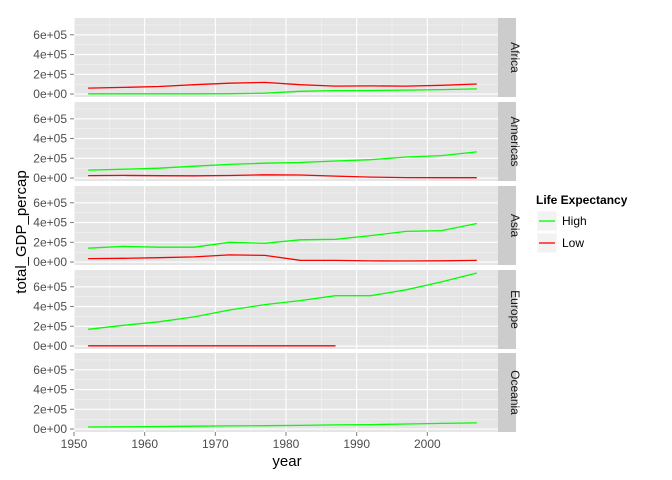 This screenshot has height=480, width=672. I want to click on series-line-high-asia, so click(282, 235).